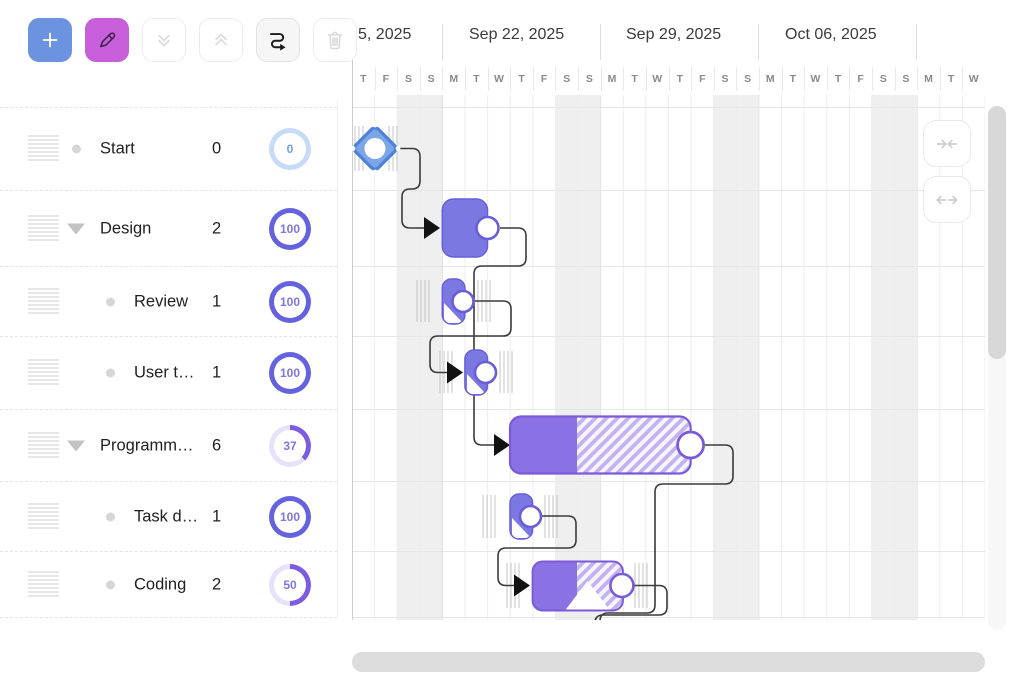 This screenshot has height=690, width=1024. Describe the element at coordinates (947, 199) in the screenshot. I see `expand-scale-button` at that location.